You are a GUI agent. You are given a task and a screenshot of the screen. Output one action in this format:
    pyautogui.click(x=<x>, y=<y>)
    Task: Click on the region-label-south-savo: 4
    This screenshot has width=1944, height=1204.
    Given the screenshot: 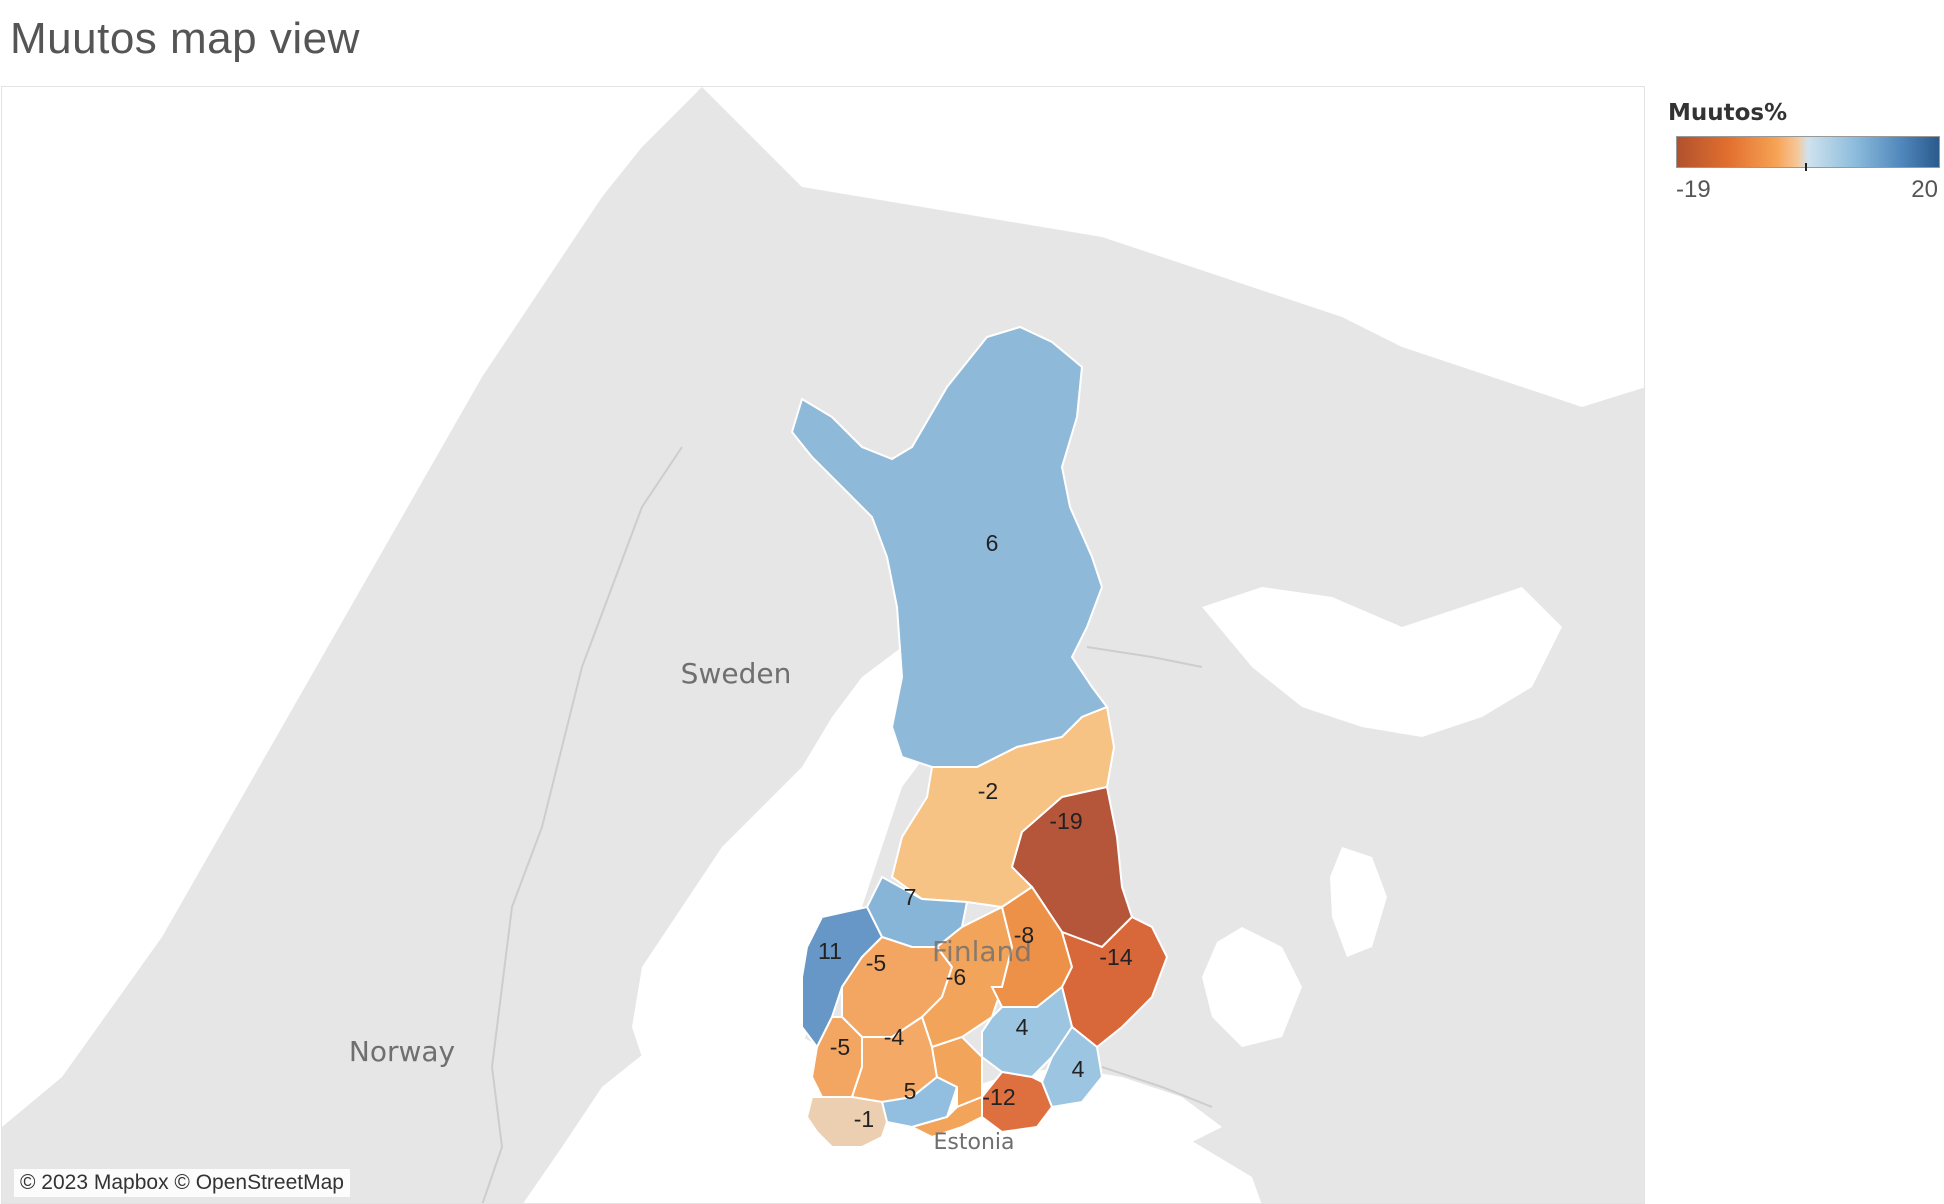 What is the action you would take?
    pyautogui.click(x=1022, y=1027)
    